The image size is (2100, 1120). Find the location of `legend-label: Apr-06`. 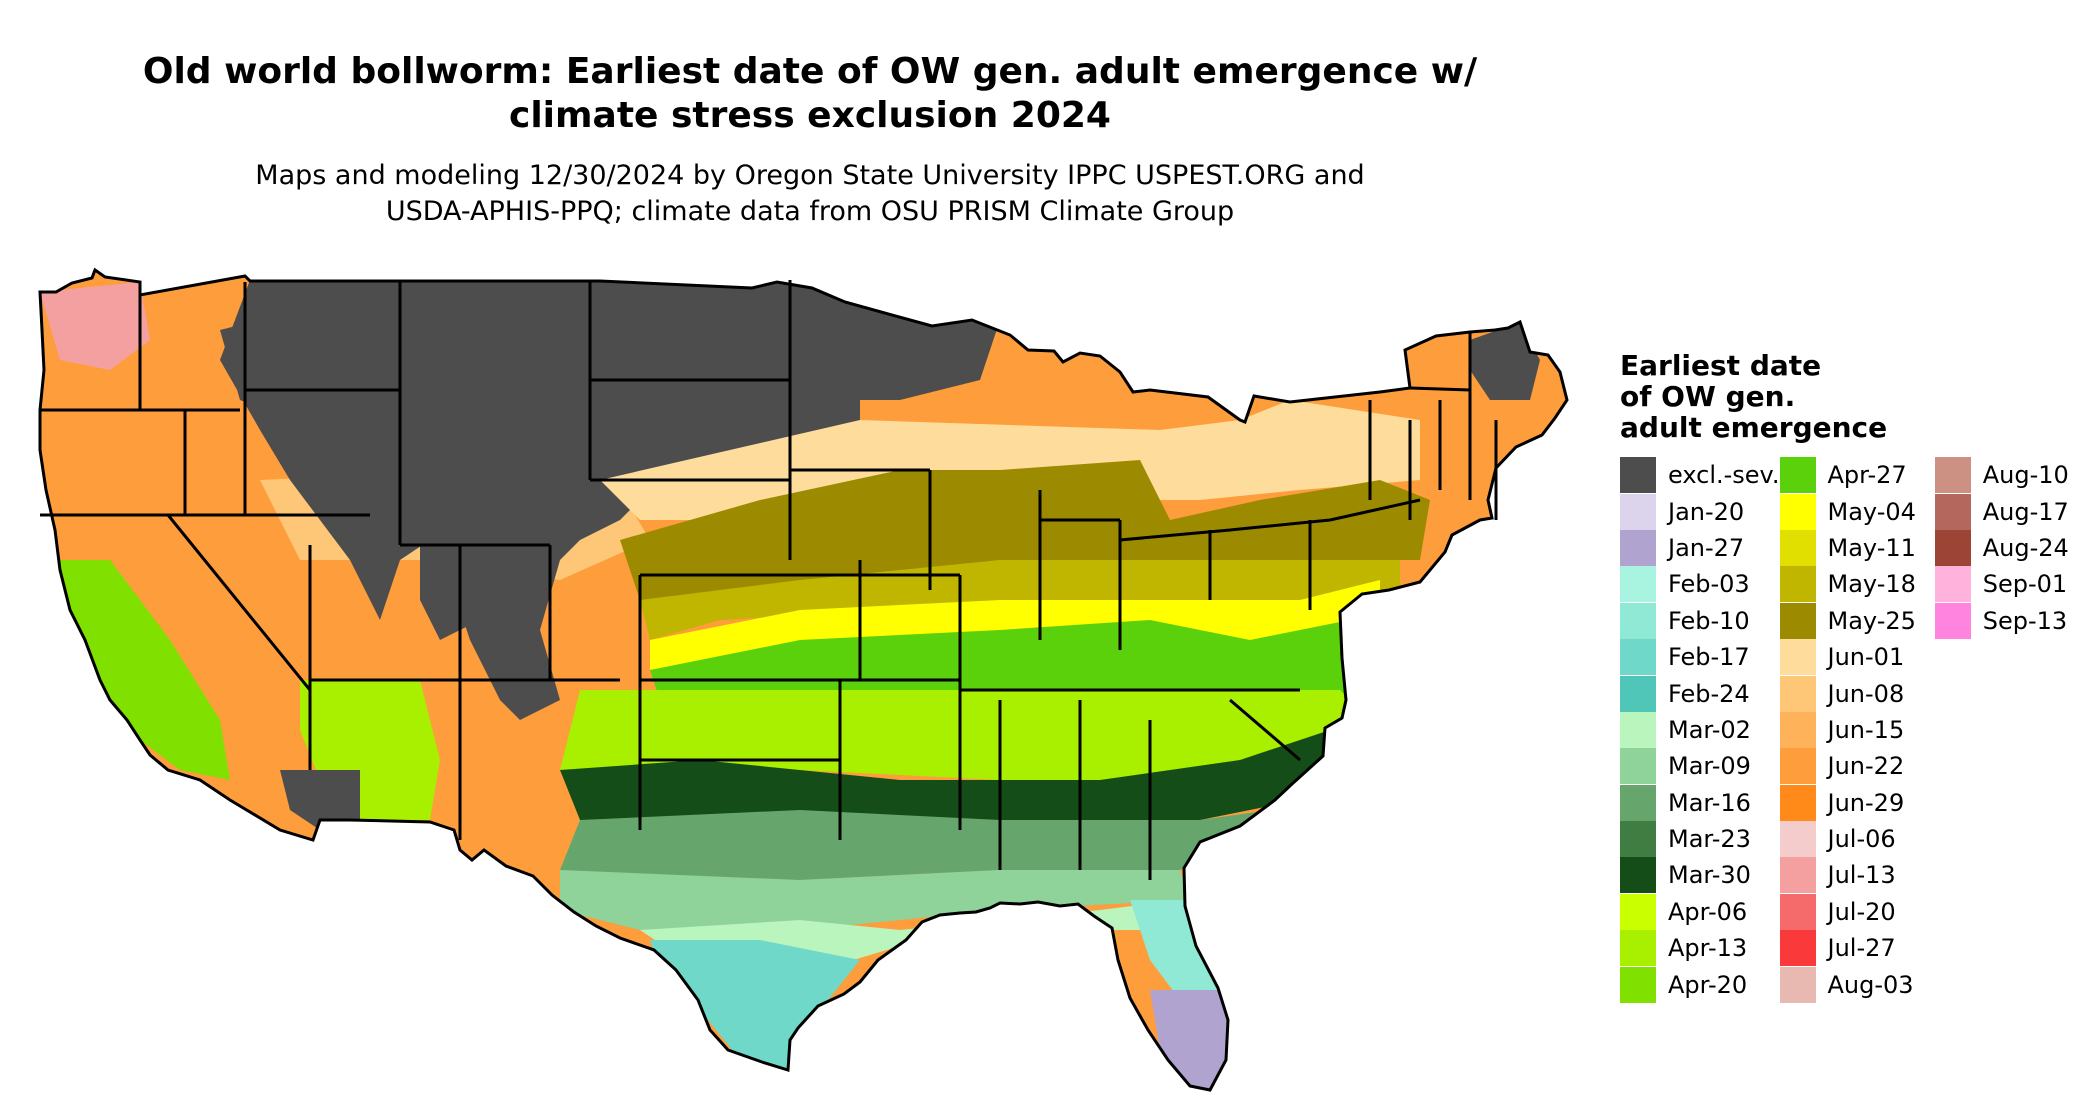

legend-label: Apr-06 is located at coordinates (1708, 911).